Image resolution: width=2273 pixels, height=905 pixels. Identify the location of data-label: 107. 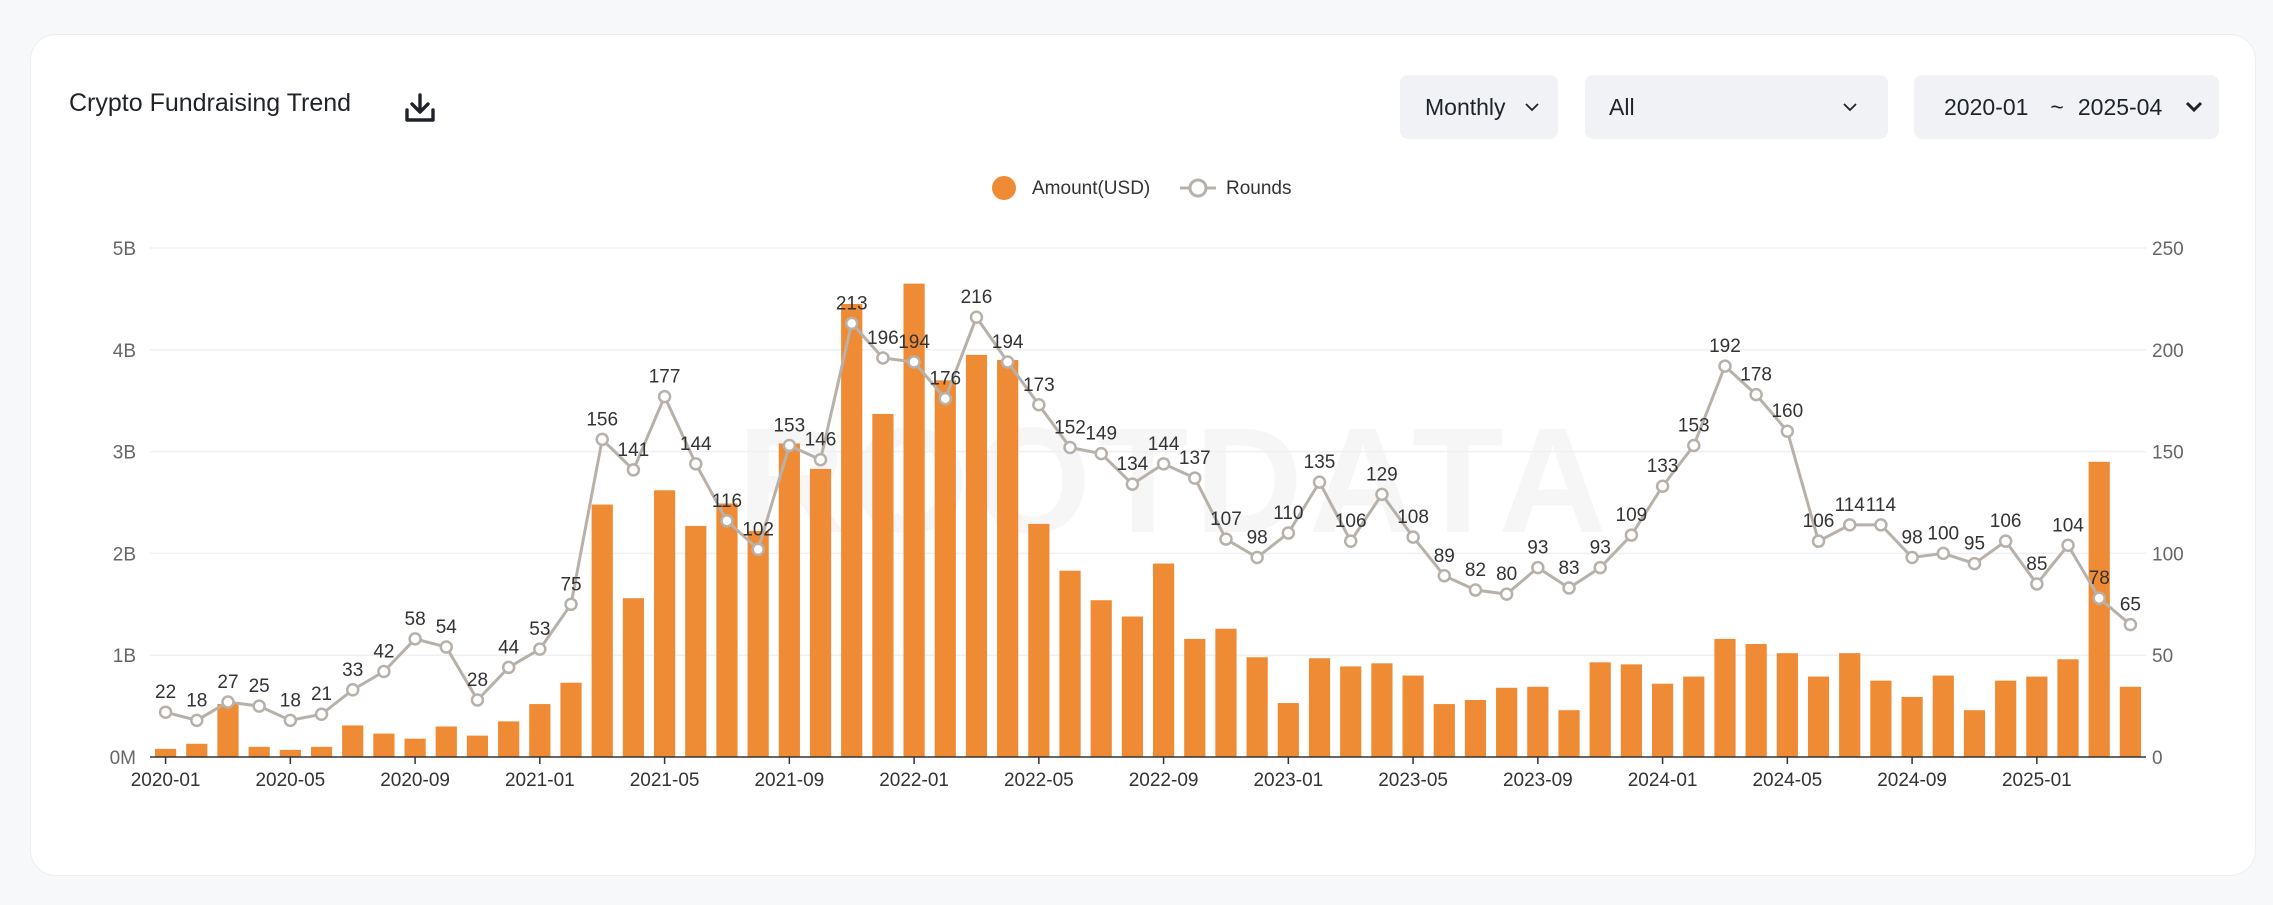
(1226, 519).